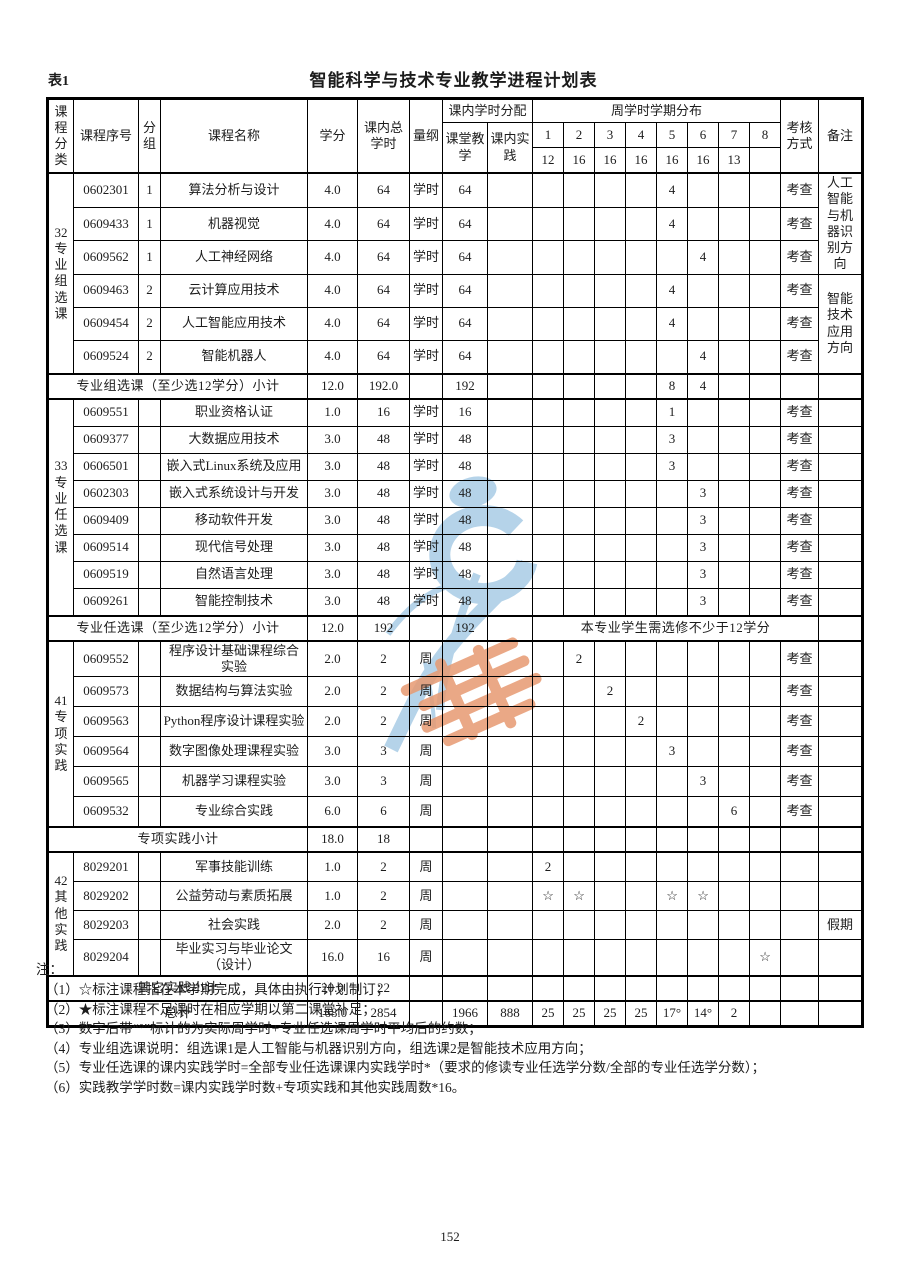 Image resolution: width=900 pixels, height=1272 pixels. I want to click on credits-cell: 1.0, so click(332, 412).